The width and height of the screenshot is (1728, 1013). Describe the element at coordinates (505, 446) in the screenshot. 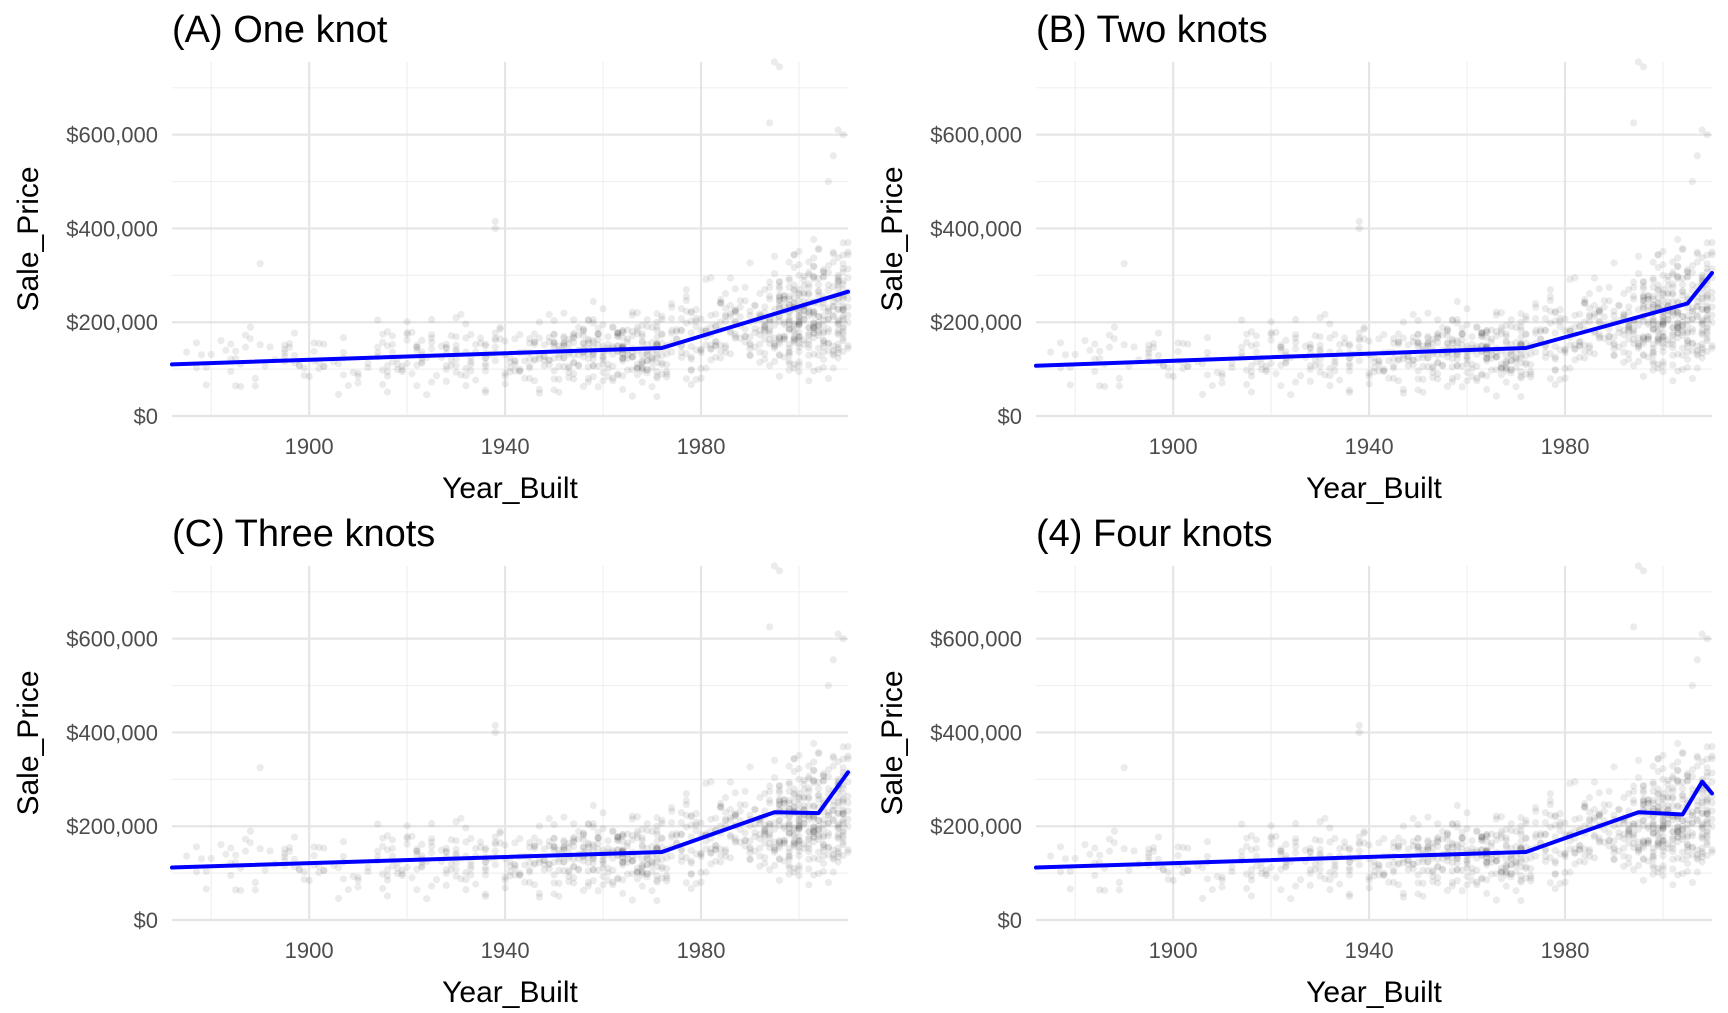

I see `x-tick-label: 1940` at that location.